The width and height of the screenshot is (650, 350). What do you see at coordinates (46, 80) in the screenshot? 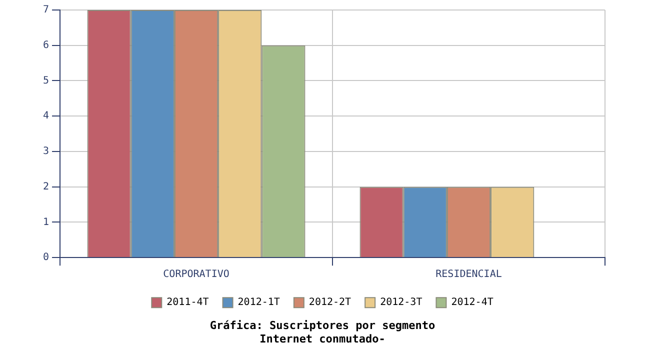
I see `y-tick-label: 5` at bounding box center [46, 80].